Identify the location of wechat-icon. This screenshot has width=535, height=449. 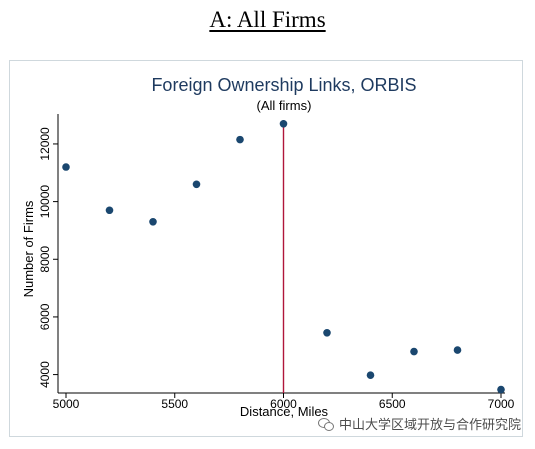
(325, 424).